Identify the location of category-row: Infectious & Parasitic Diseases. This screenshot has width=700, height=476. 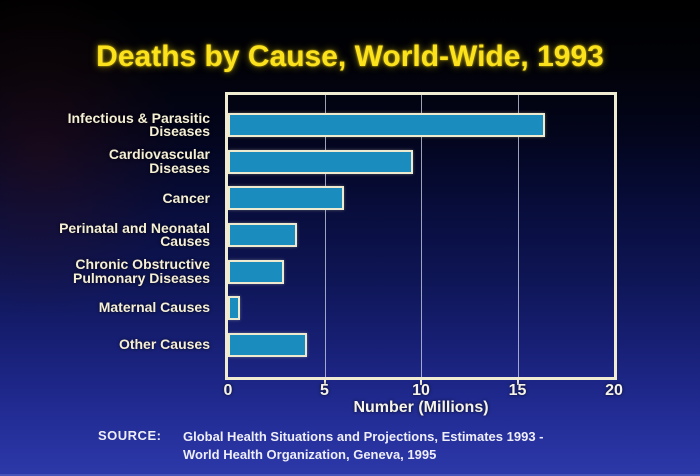
(110, 125).